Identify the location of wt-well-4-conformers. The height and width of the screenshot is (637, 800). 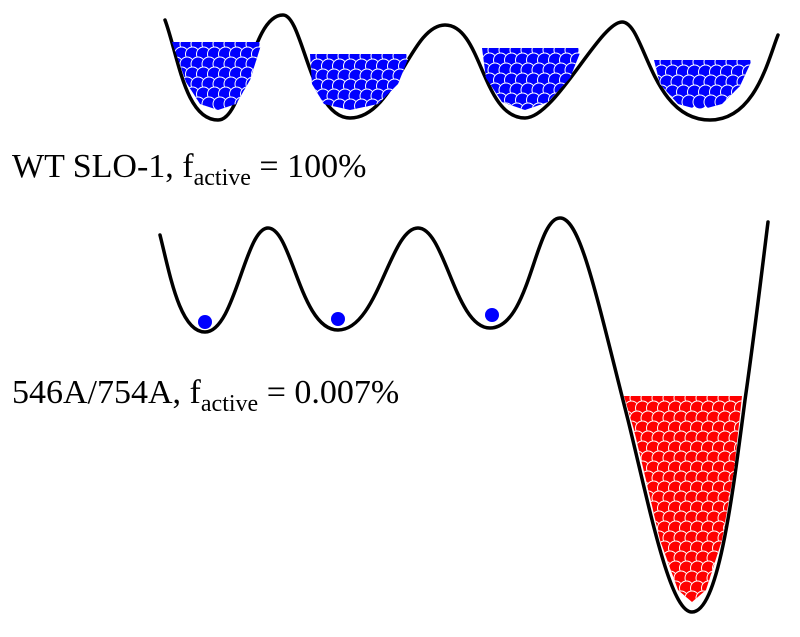
(703, 85).